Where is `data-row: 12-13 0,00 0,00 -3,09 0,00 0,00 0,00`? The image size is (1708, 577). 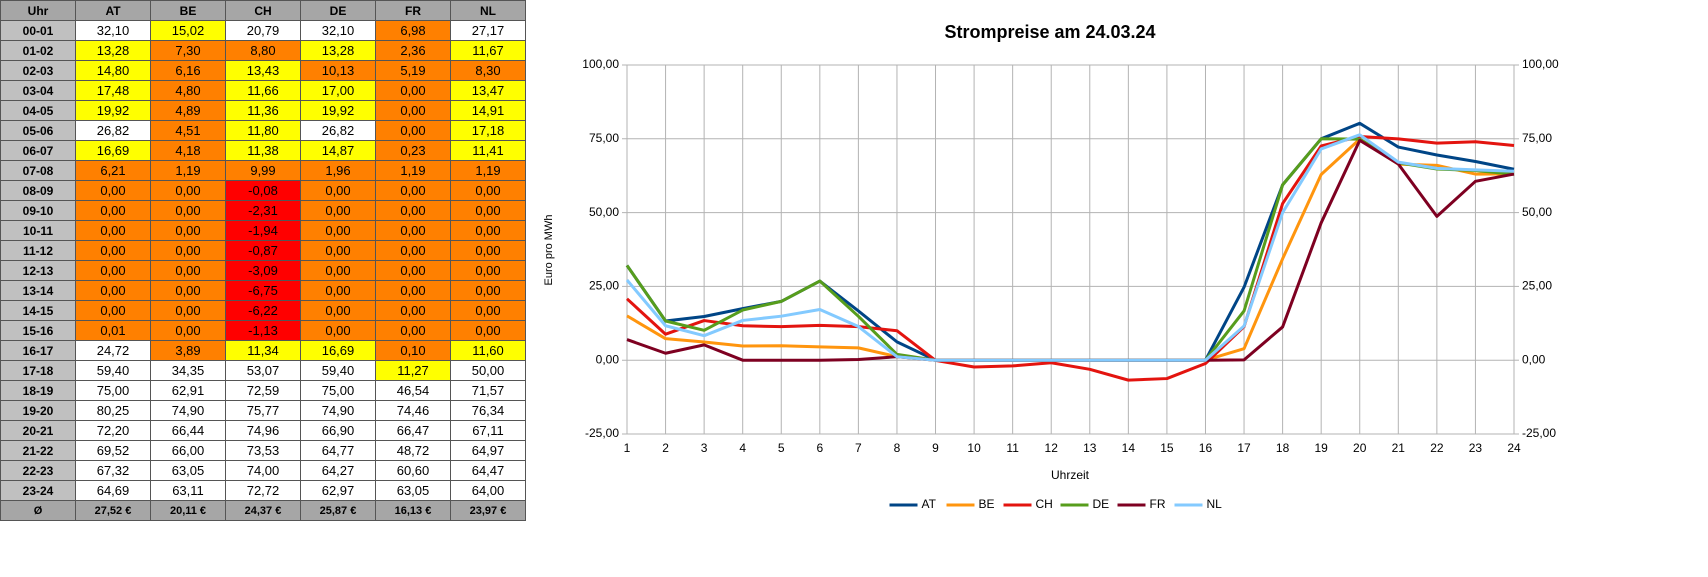
data-row: 12-13 0,00 0,00 -3,09 0,00 0,00 0,00 is located at coordinates (263, 270).